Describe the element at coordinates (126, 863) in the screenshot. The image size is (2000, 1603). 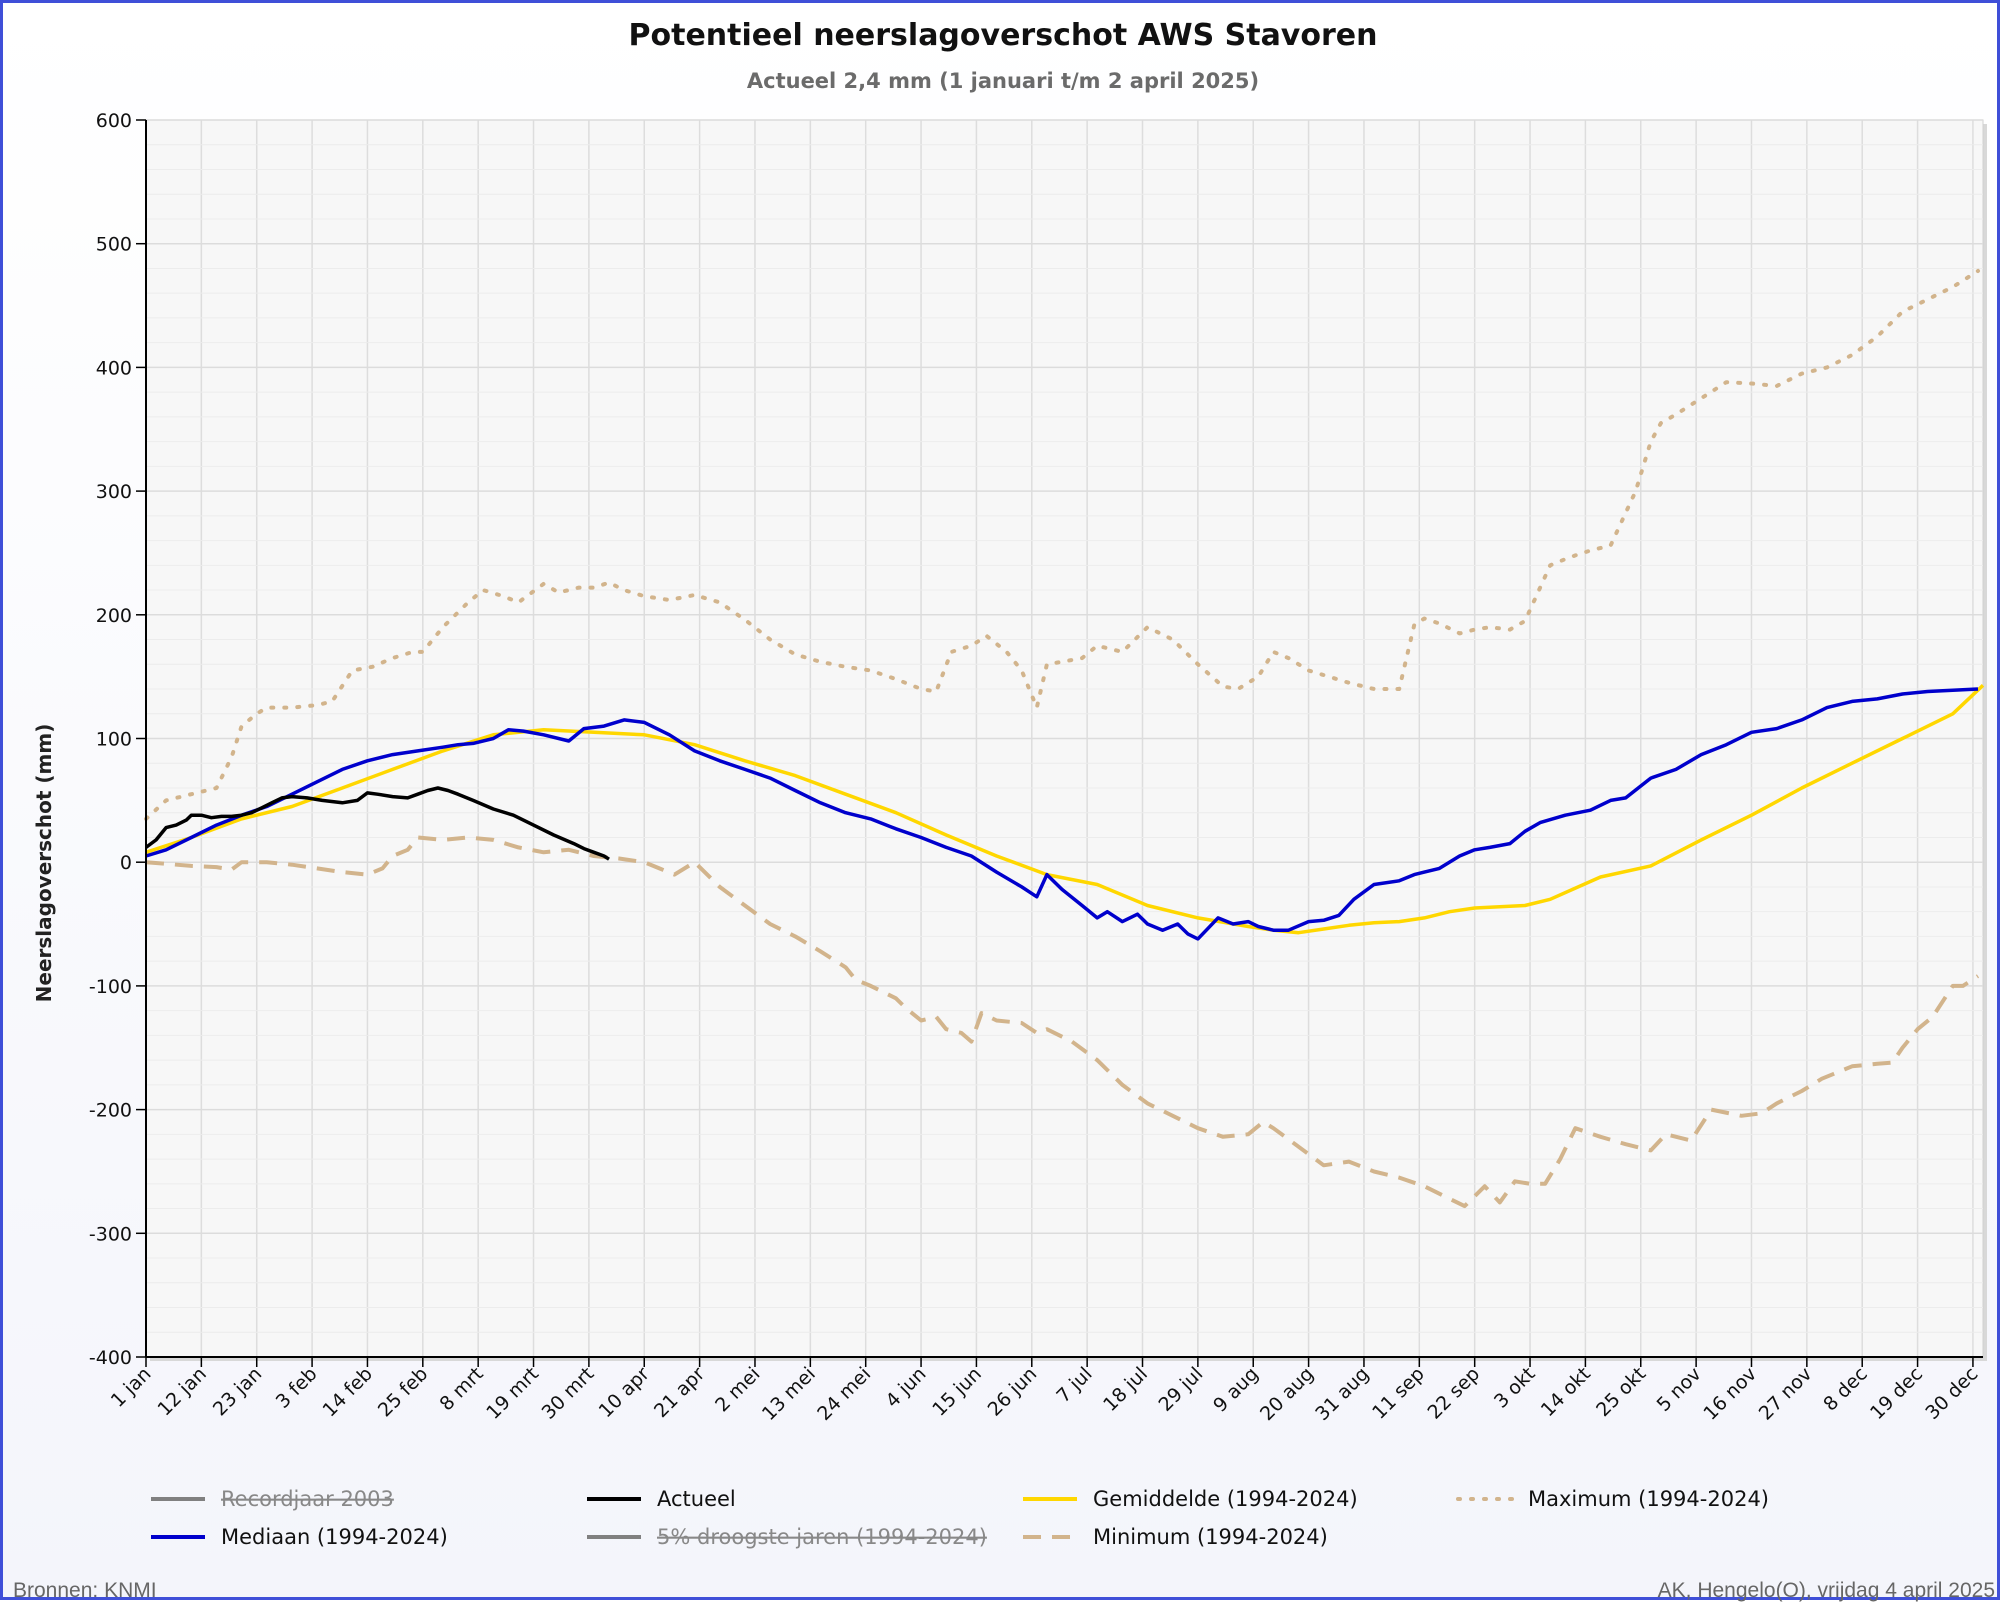
I see `y-tick-label: 0` at that location.